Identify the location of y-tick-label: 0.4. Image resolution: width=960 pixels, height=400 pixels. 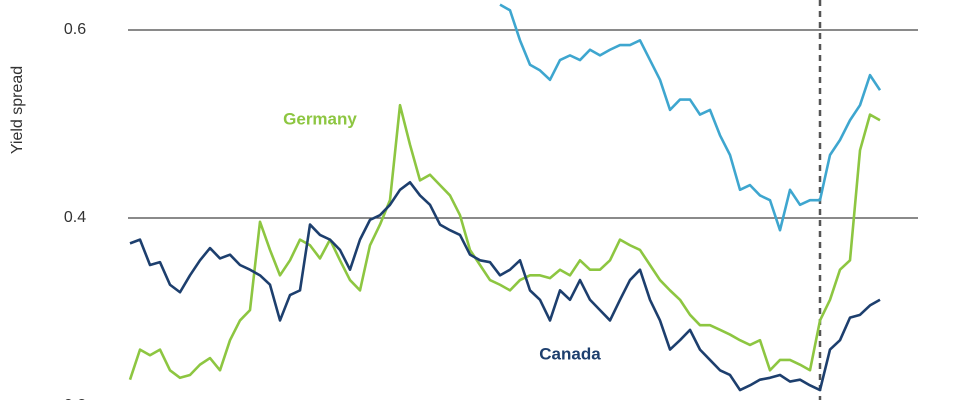
(75, 217).